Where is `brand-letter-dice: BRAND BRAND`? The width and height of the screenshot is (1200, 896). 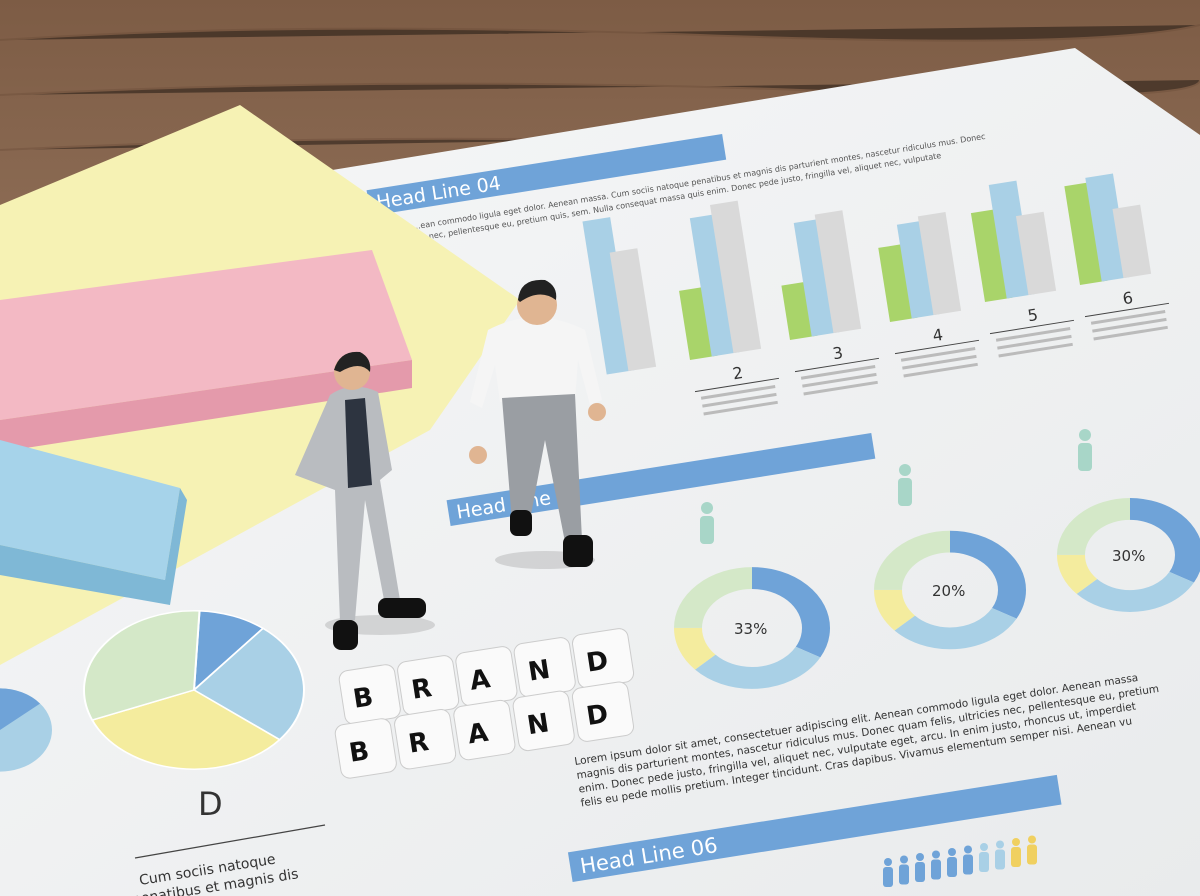
brand-letter-dice: BRAND BRAND is located at coordinates (484, 703).